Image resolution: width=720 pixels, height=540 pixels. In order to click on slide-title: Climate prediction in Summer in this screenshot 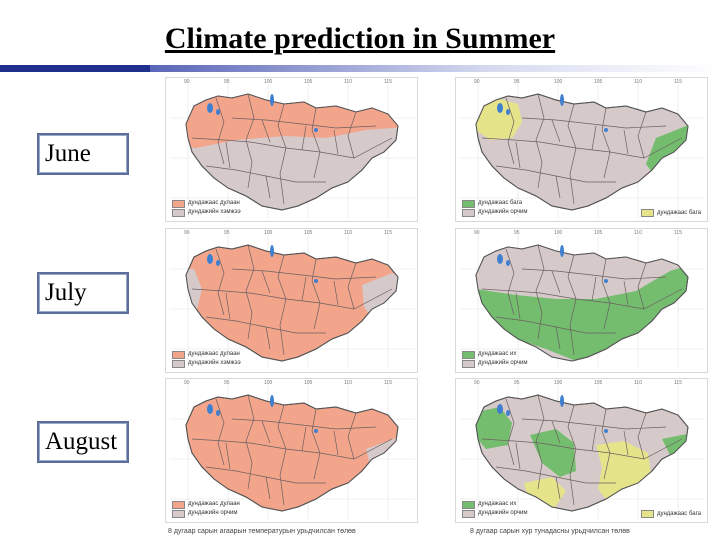, I will do `click(360, 38)`.